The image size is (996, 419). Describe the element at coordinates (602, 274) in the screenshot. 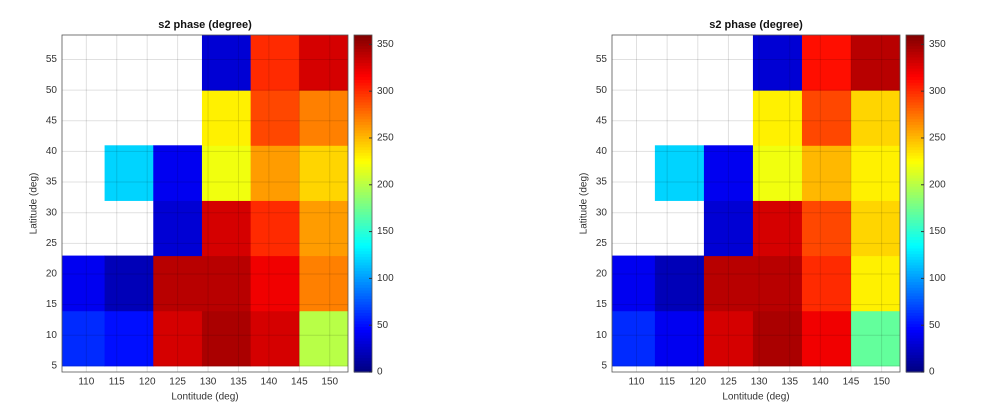

I see `y-tick-label: 20` at that location.